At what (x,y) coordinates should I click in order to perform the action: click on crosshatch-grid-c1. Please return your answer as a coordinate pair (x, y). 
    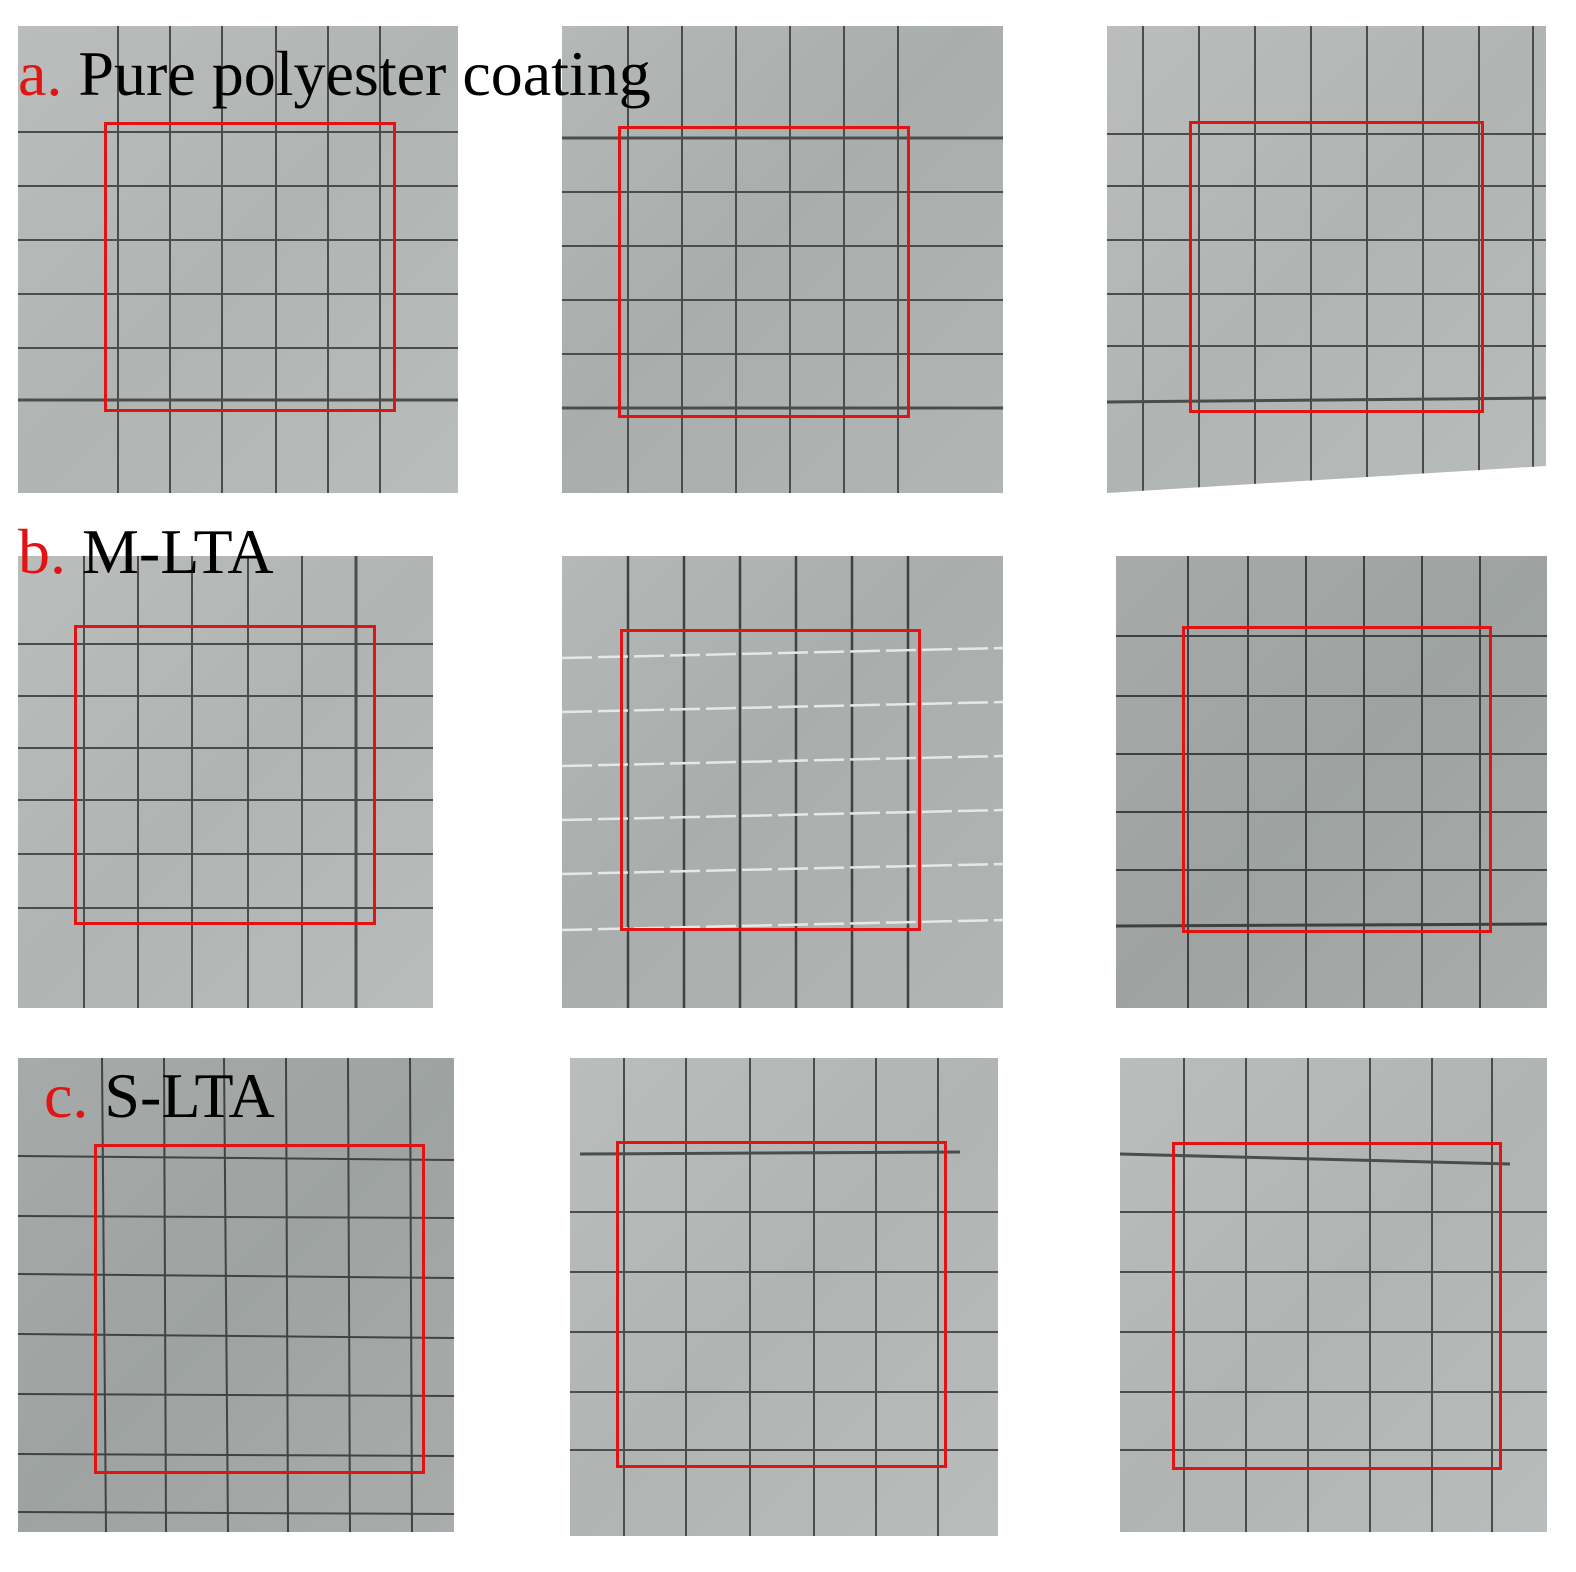
    Looking at the image, I should click on (236, 1295).